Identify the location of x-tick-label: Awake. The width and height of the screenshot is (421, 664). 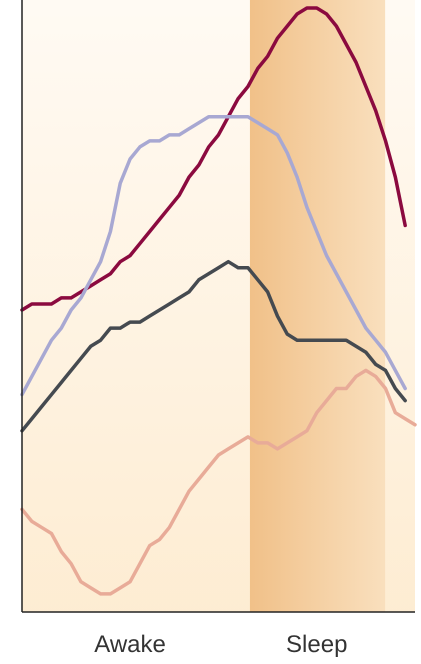
(130, 644).